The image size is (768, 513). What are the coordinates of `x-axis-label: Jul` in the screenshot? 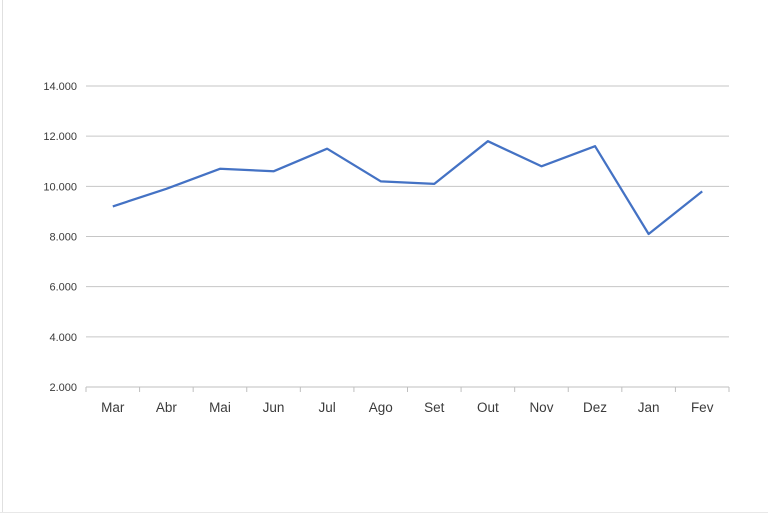 It's located at (326, 407).